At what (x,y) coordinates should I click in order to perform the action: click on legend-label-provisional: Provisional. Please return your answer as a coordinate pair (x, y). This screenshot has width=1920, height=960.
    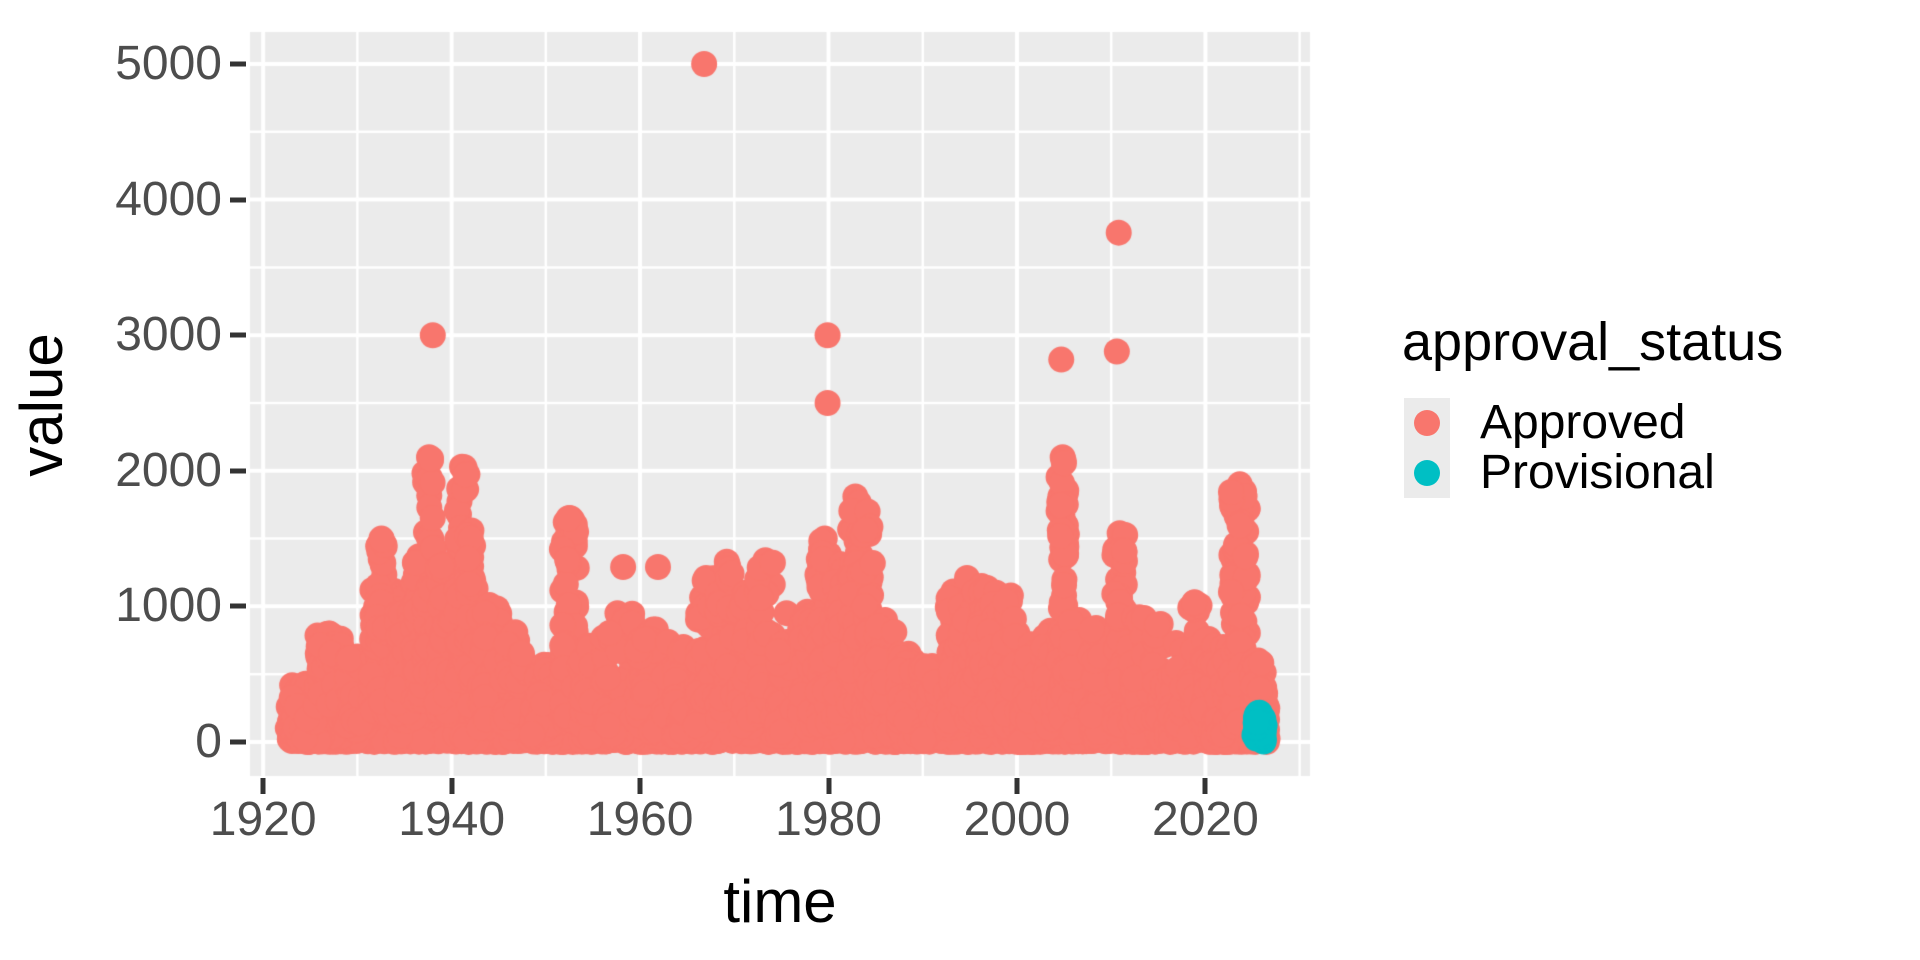
    Looking at the image, I should click on (1597, 472).